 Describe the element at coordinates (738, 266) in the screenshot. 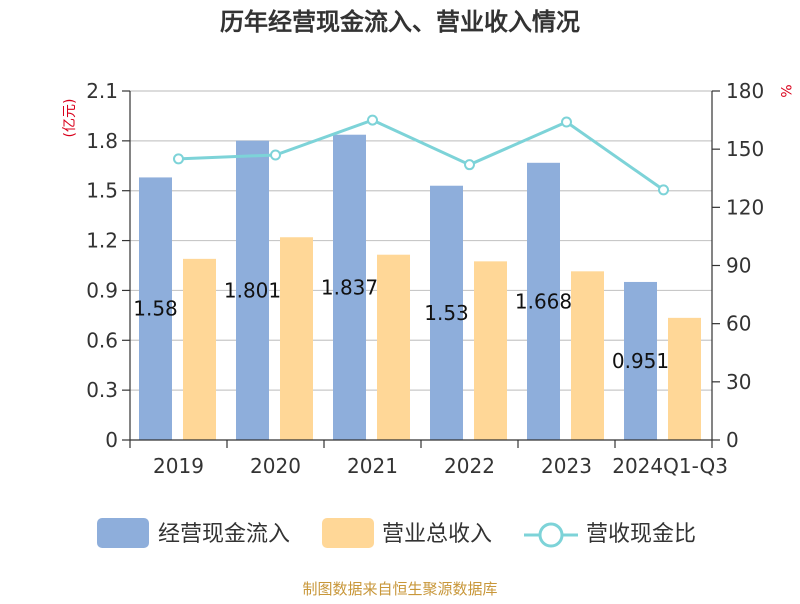

I see `right-axis-tick-label: 90` at that location.